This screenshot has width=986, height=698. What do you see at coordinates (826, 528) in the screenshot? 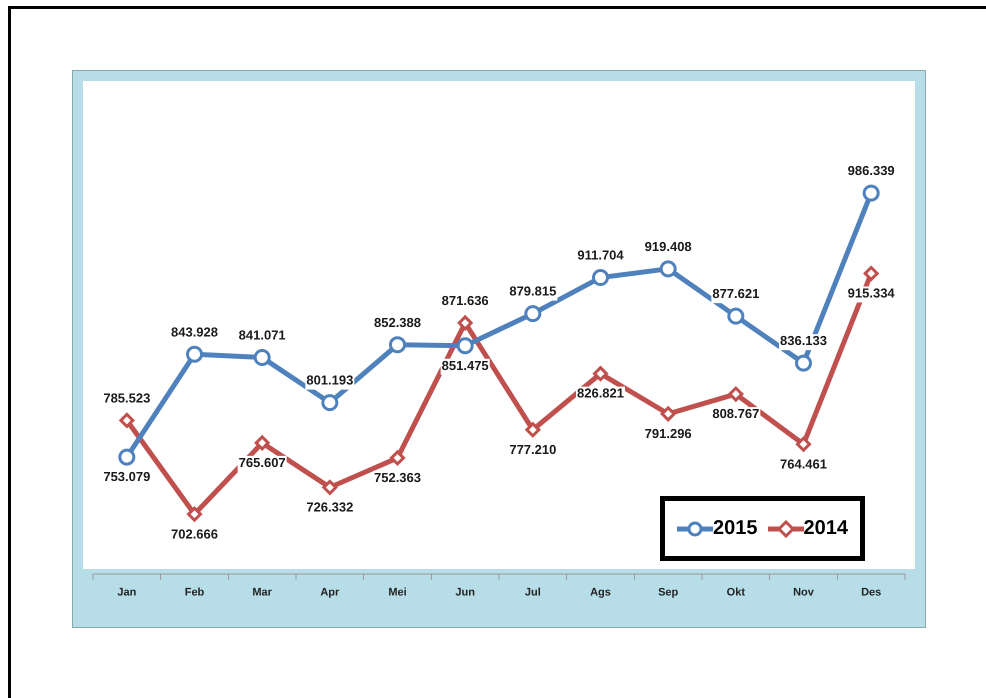
I see `legend-label: 2014` at bounding box center [826, 528].